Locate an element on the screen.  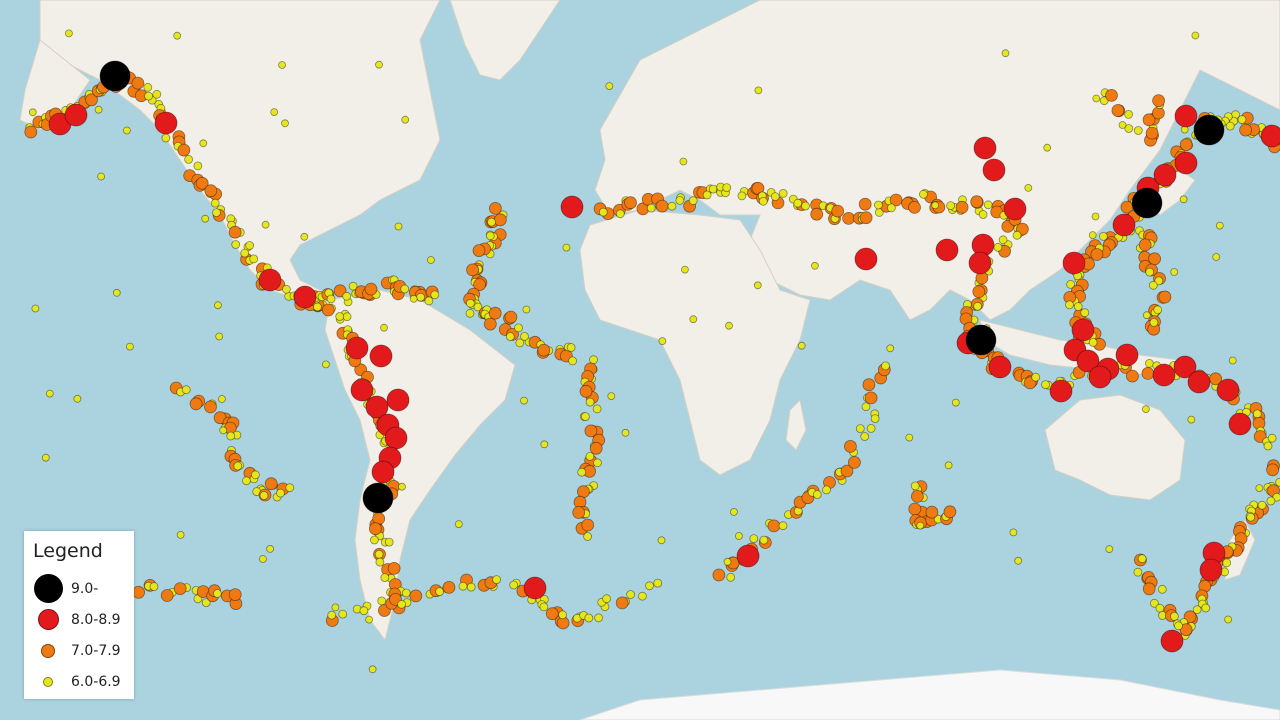
madagascar is located at coordinates (796, 424).